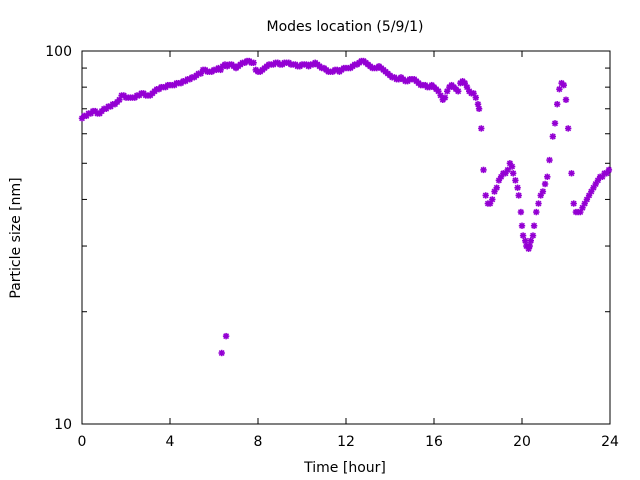 The image size is (640, 480). Describe the element at coordinates (170, 442) in the screenshot. I see `x-tick-label: 4` at that location.